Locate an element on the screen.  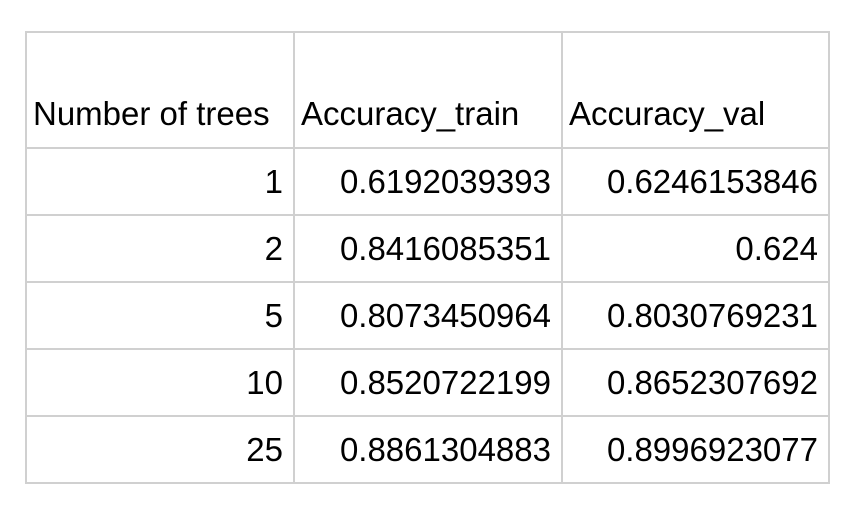
cell-number-of-trees: 2 is located at coordinates (160, 248).